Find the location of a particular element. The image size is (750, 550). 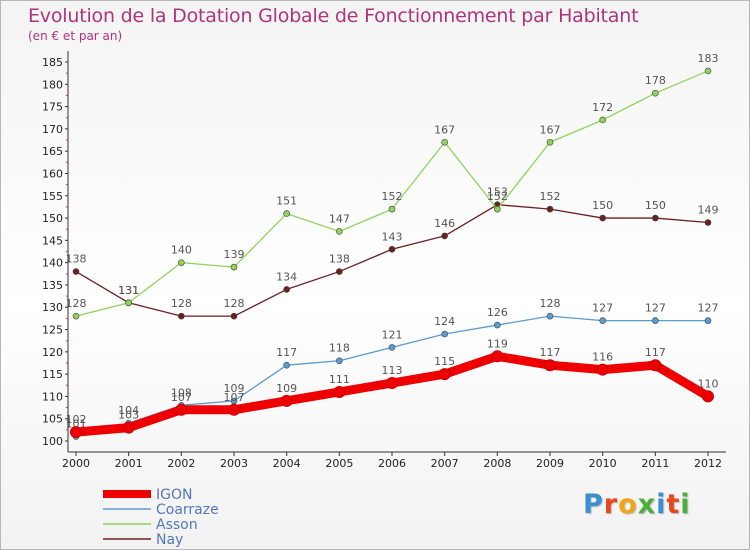

y-tick-label: 165 is located at coordinates (52, 151).